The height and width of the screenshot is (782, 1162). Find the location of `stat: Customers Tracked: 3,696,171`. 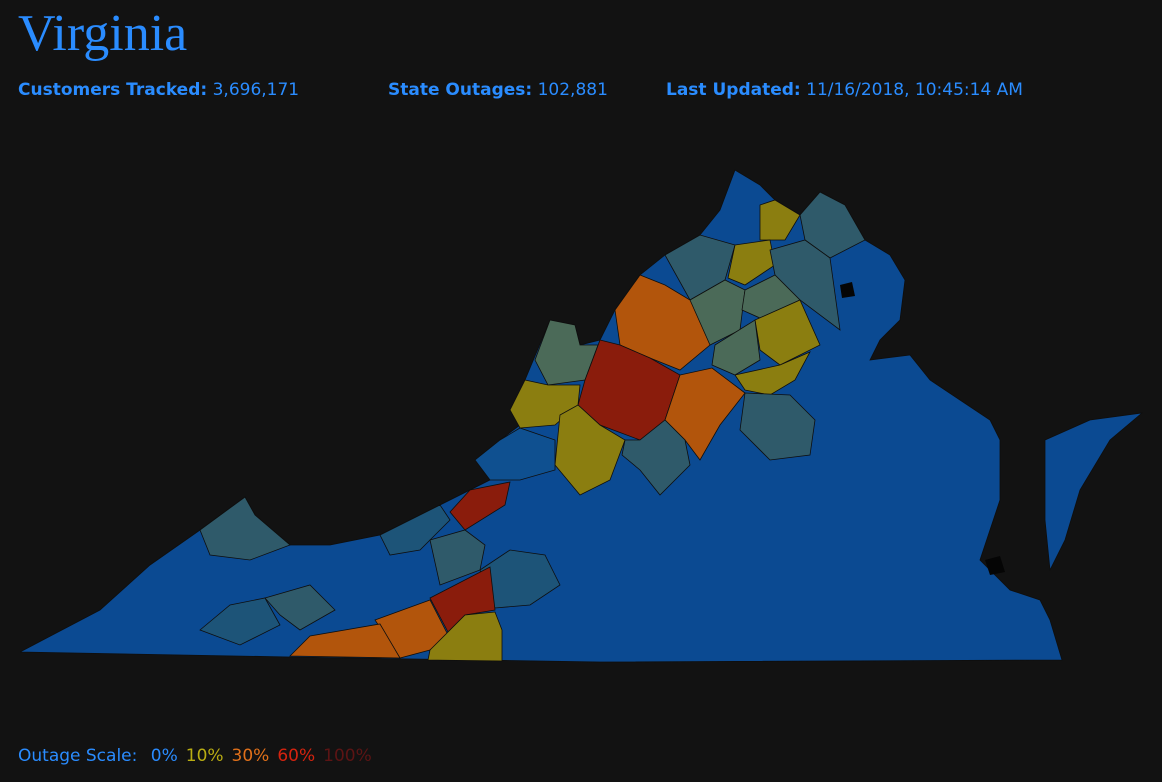

stat: Customers Tracked: 3,696,171 is located at coordinates (158, 90).